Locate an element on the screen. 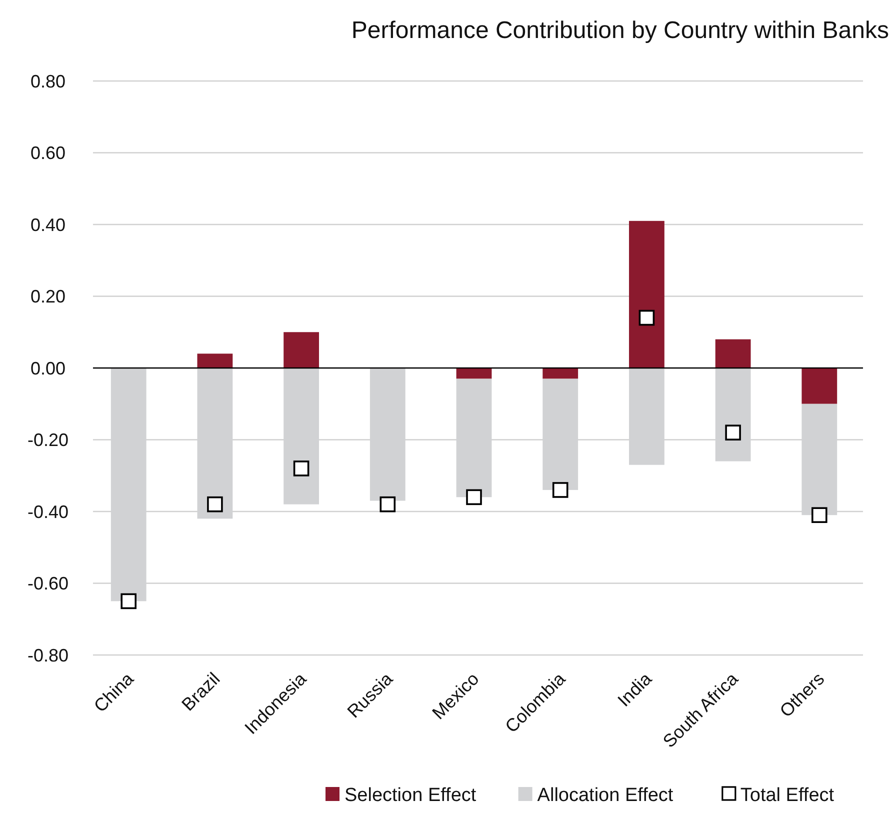 The height and width of the screenshot is (813, 891). y-tick-label: 0.60 is located at coordinates (48, 153).